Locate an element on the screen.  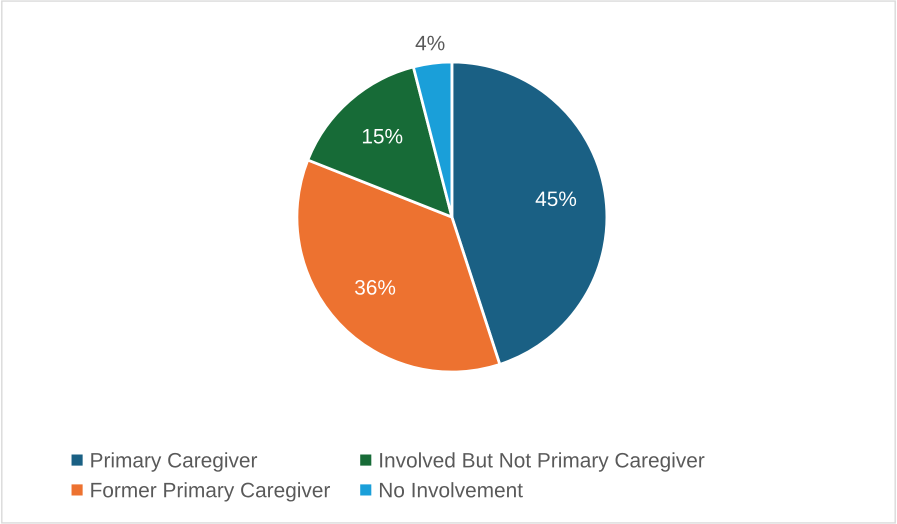
legend-label: No Involvement is located at coordinates (451, 490).